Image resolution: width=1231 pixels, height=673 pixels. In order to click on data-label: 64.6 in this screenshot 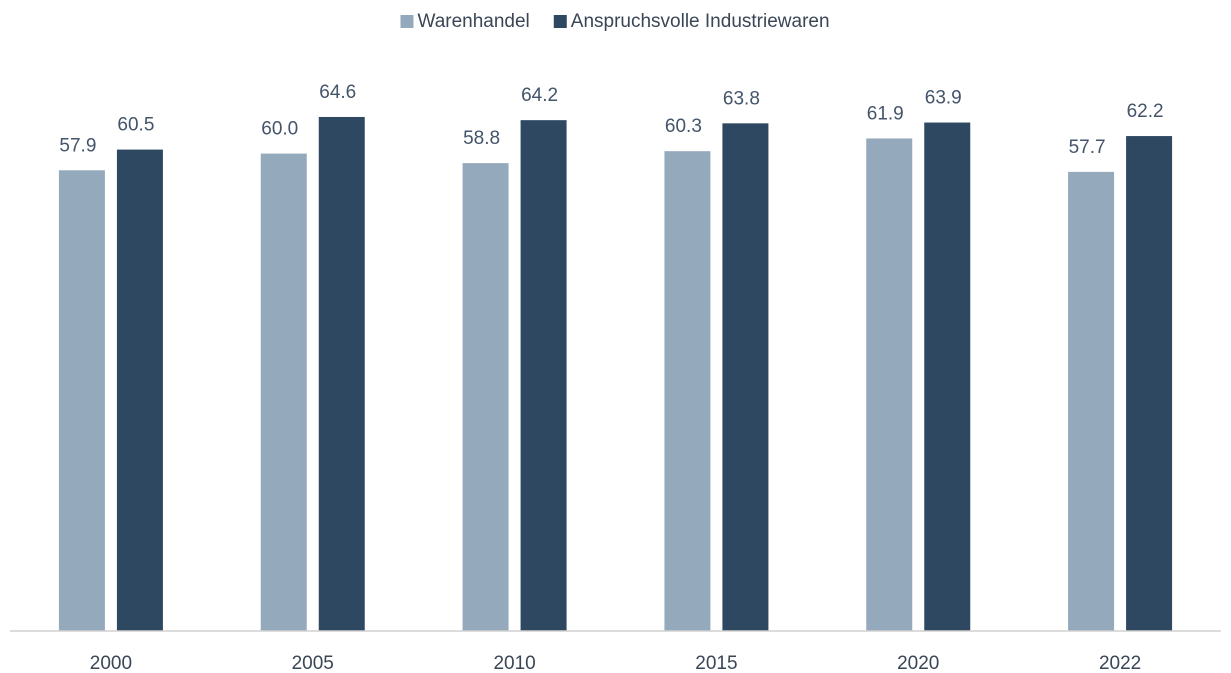, I will do `click(337, 92)`.